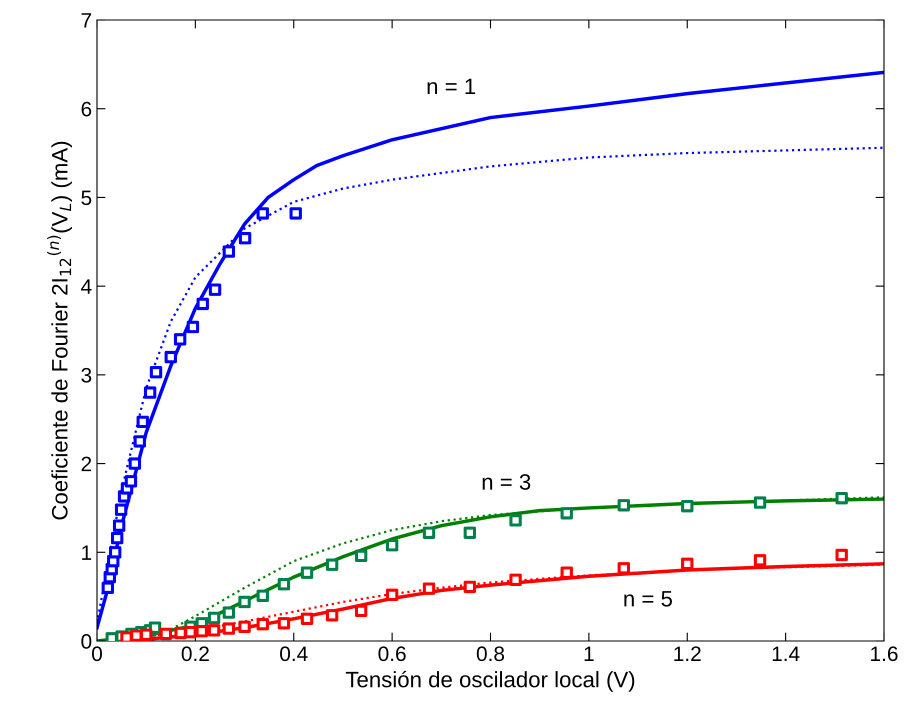  Describe the element at coordinates (687, 653) in the screenshot. I see `x-tick-label: 1.2` at that location.